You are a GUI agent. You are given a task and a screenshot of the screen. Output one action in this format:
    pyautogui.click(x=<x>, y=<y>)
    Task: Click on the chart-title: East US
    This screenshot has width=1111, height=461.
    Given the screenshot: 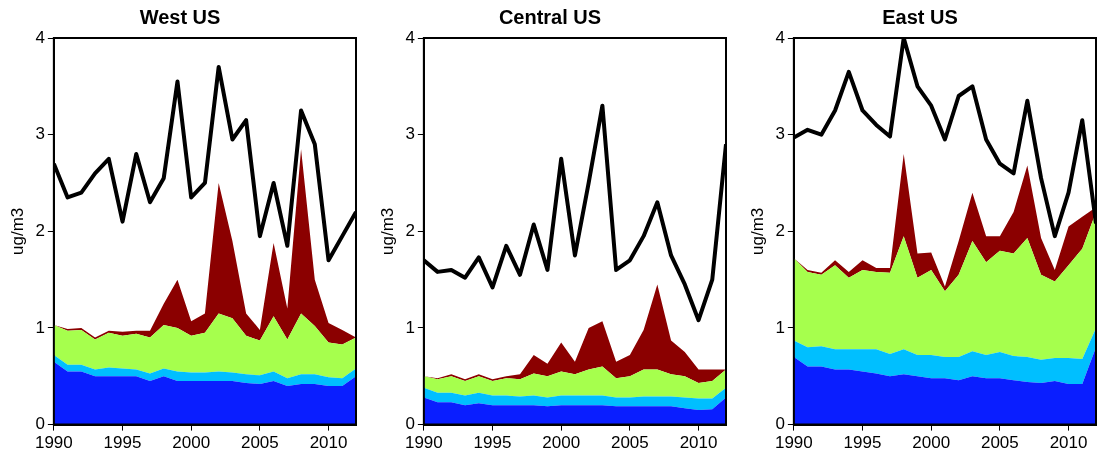 What is the action you would take?
    pyautogui.click(x=920, y=16)
    